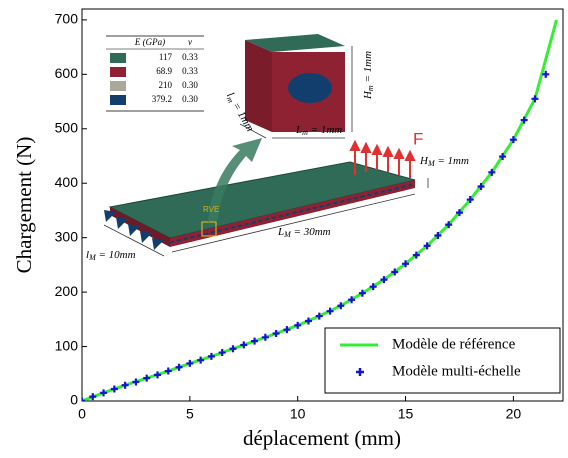 The width and height of the screenshot is (568, 458). Describe the element at coordinates (149, 42) in the screenshot. I see `table-header: E (GPa)` at that location.